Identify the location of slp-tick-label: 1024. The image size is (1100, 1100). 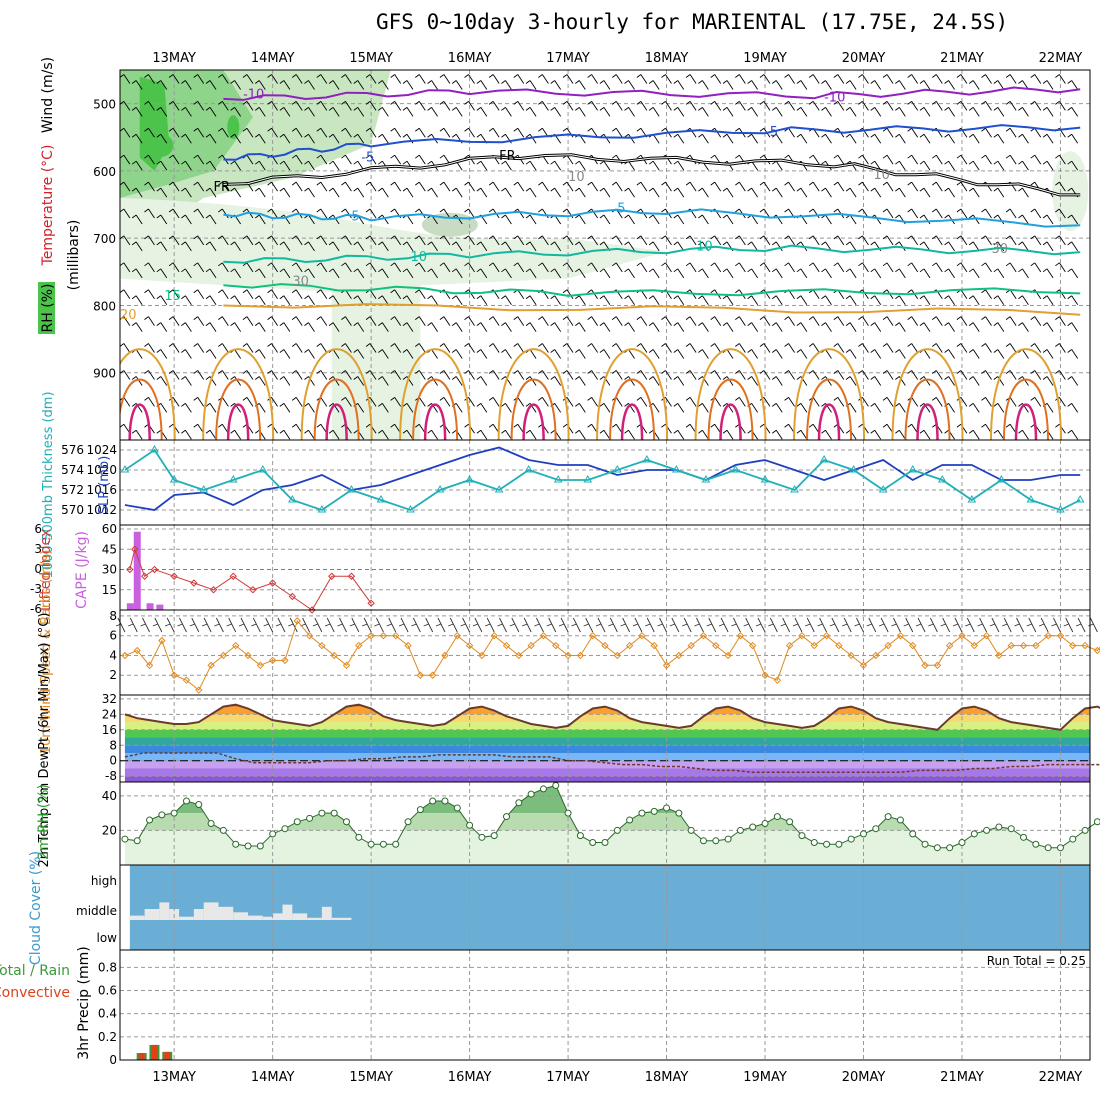
(101, 450).